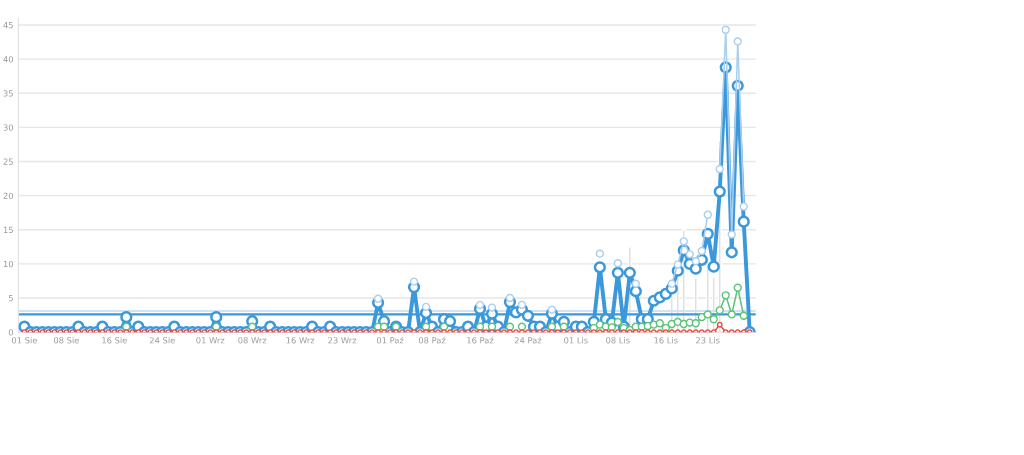 This screenshot has width=1024, height=455. What do you see at coordinates (708, 340) in the screenshot?
I see `x-tick-label: 23 Lis` at bounding box center [708, 340].